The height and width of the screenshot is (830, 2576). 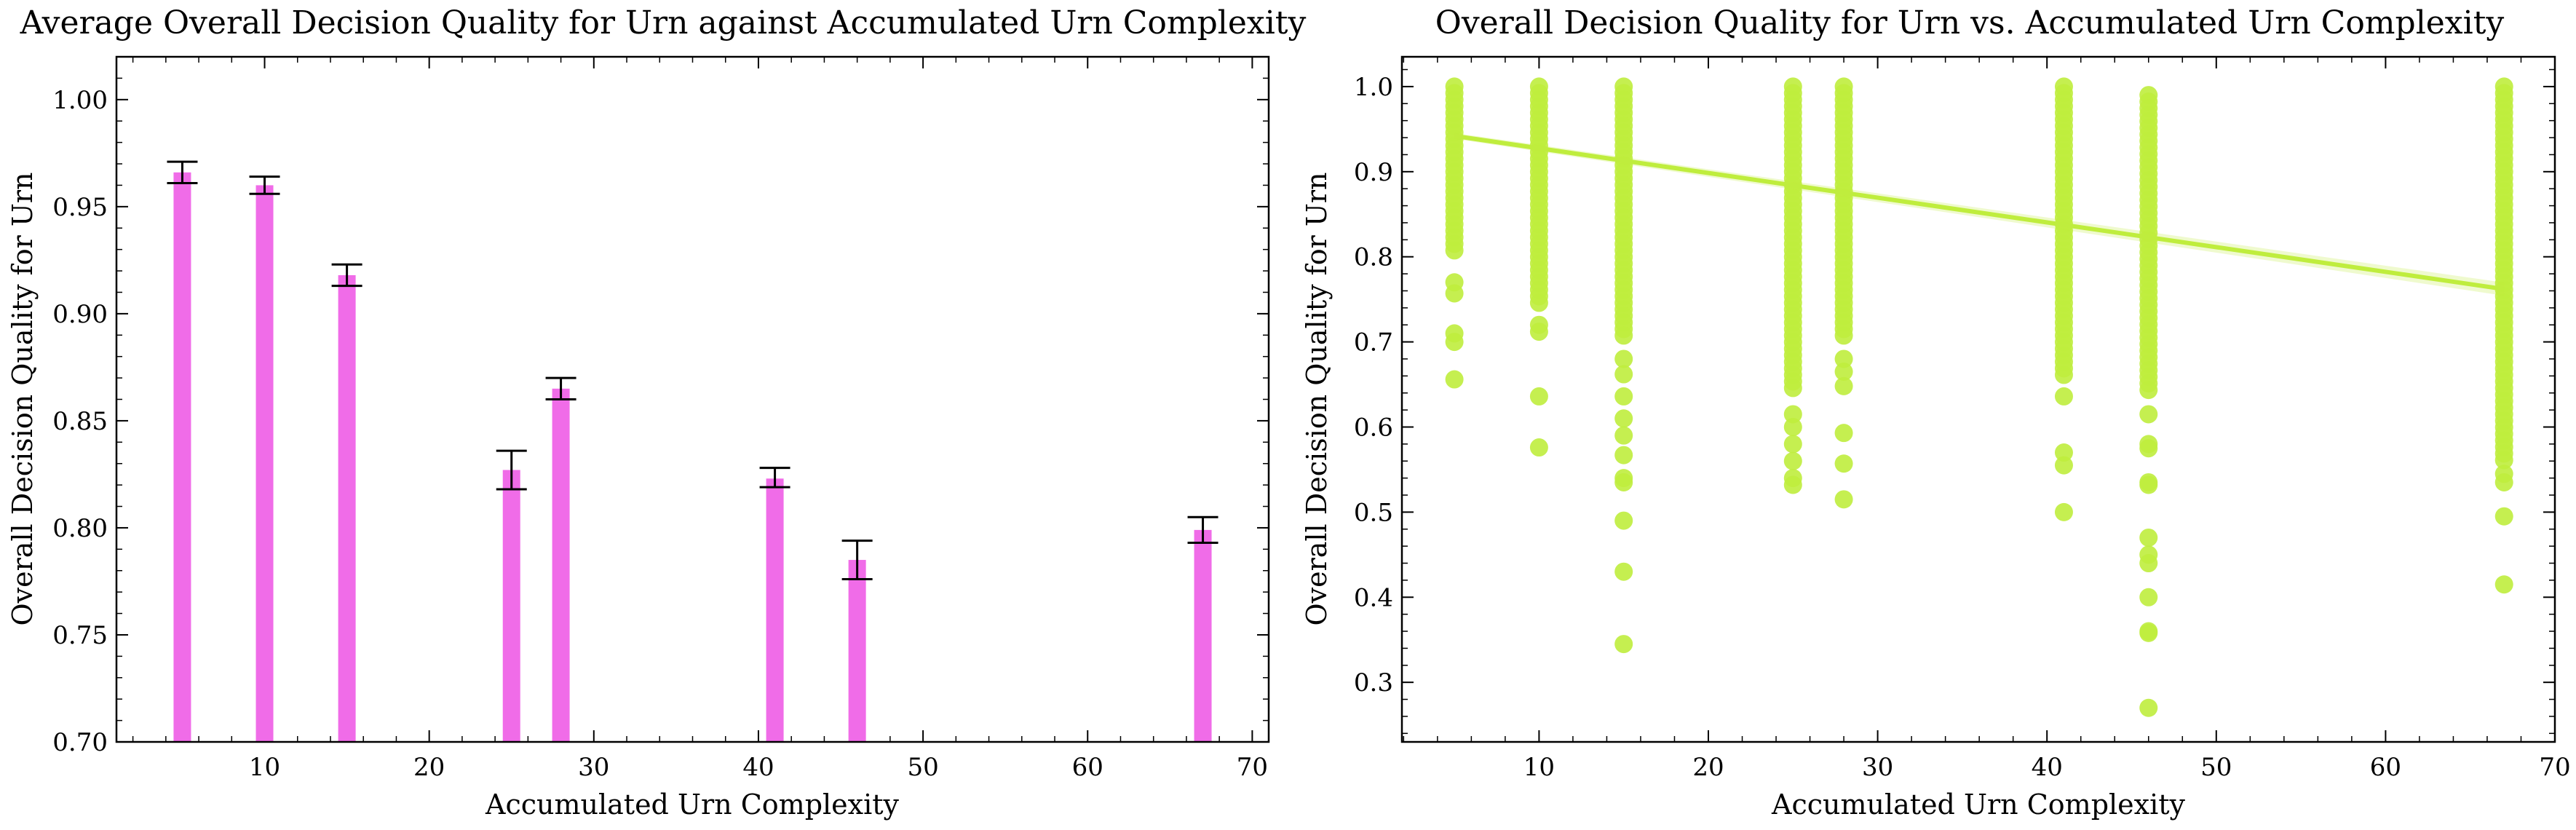 What do you see at coordinates (1373, 258) in the screenshot?
I see `scatter-chart-ytick-label: 0.8` at bounding box center [1373, 258].